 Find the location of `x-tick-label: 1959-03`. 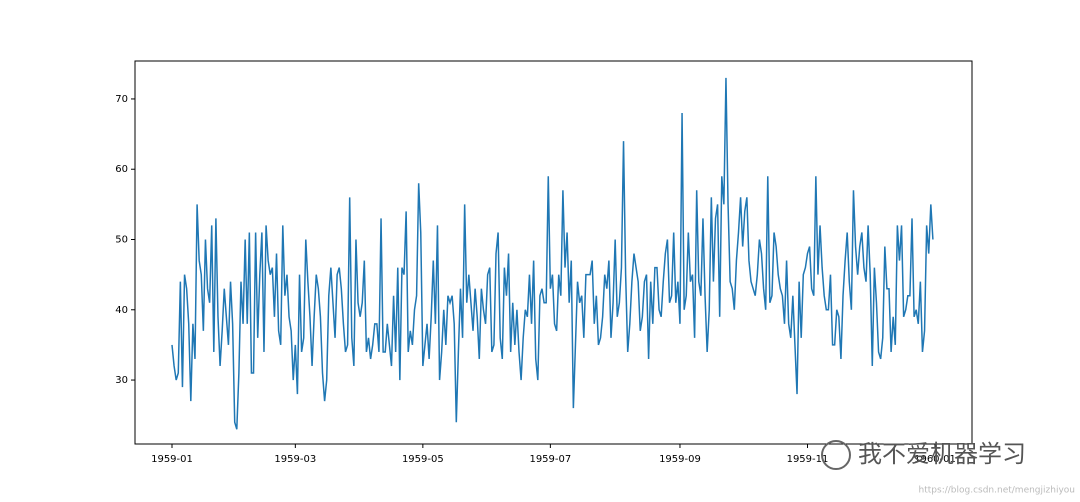

x-tick-label: 1959-03 is located at coordinates (295, 459).